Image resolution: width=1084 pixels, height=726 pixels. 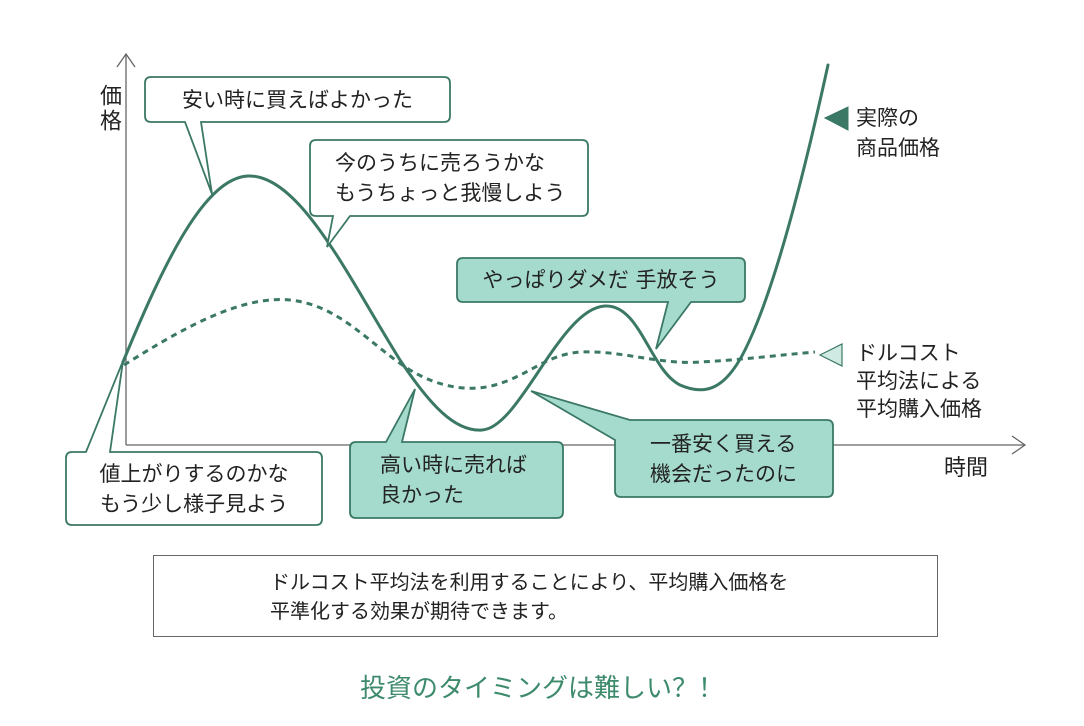 I want to click on speech-bubble-cheapest, so click(x=682, y=444).